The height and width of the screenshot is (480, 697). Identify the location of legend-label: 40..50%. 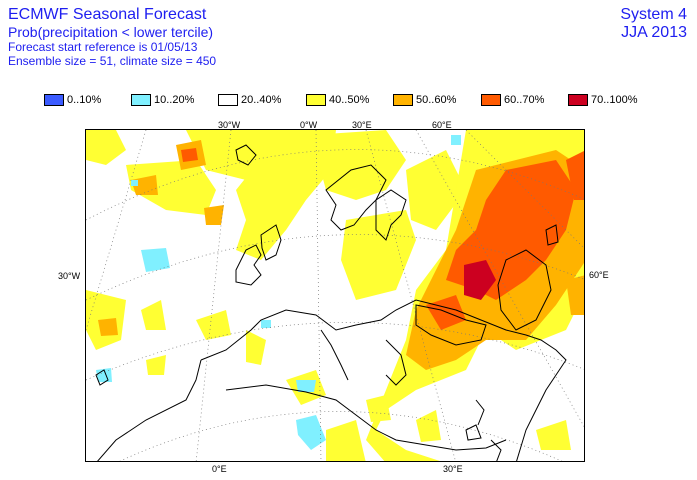
(349, 100).